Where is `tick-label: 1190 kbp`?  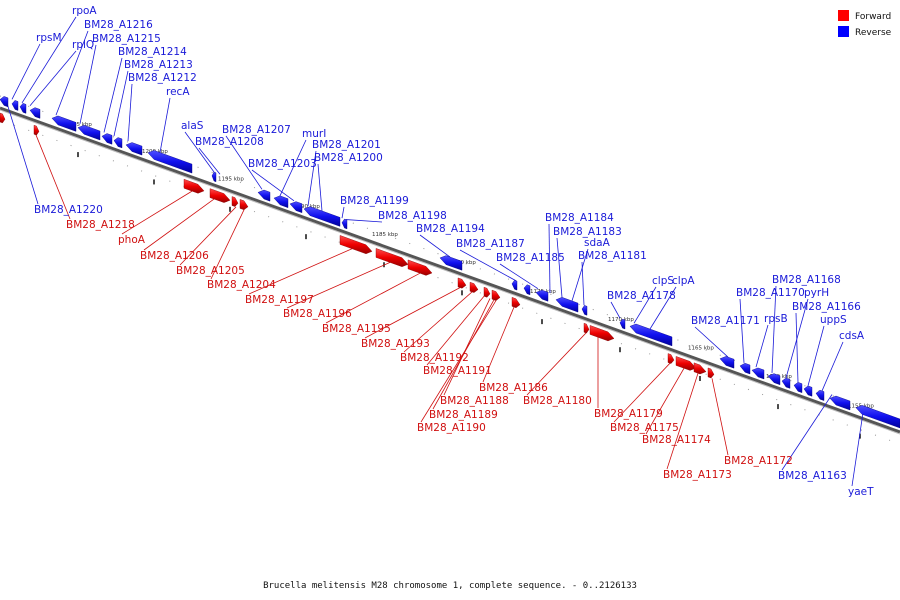
tick-label: 1190 kbp is located at coordinates (307, 207).